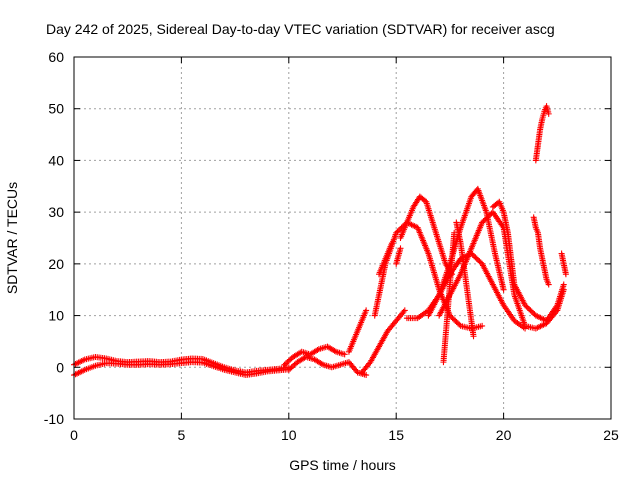 The height and width of the screenshot is (480, 640). What do you see at coordinates (181, 369) in the screenshot?
I see `series-track-early-b` at bounding box center [181, 369].